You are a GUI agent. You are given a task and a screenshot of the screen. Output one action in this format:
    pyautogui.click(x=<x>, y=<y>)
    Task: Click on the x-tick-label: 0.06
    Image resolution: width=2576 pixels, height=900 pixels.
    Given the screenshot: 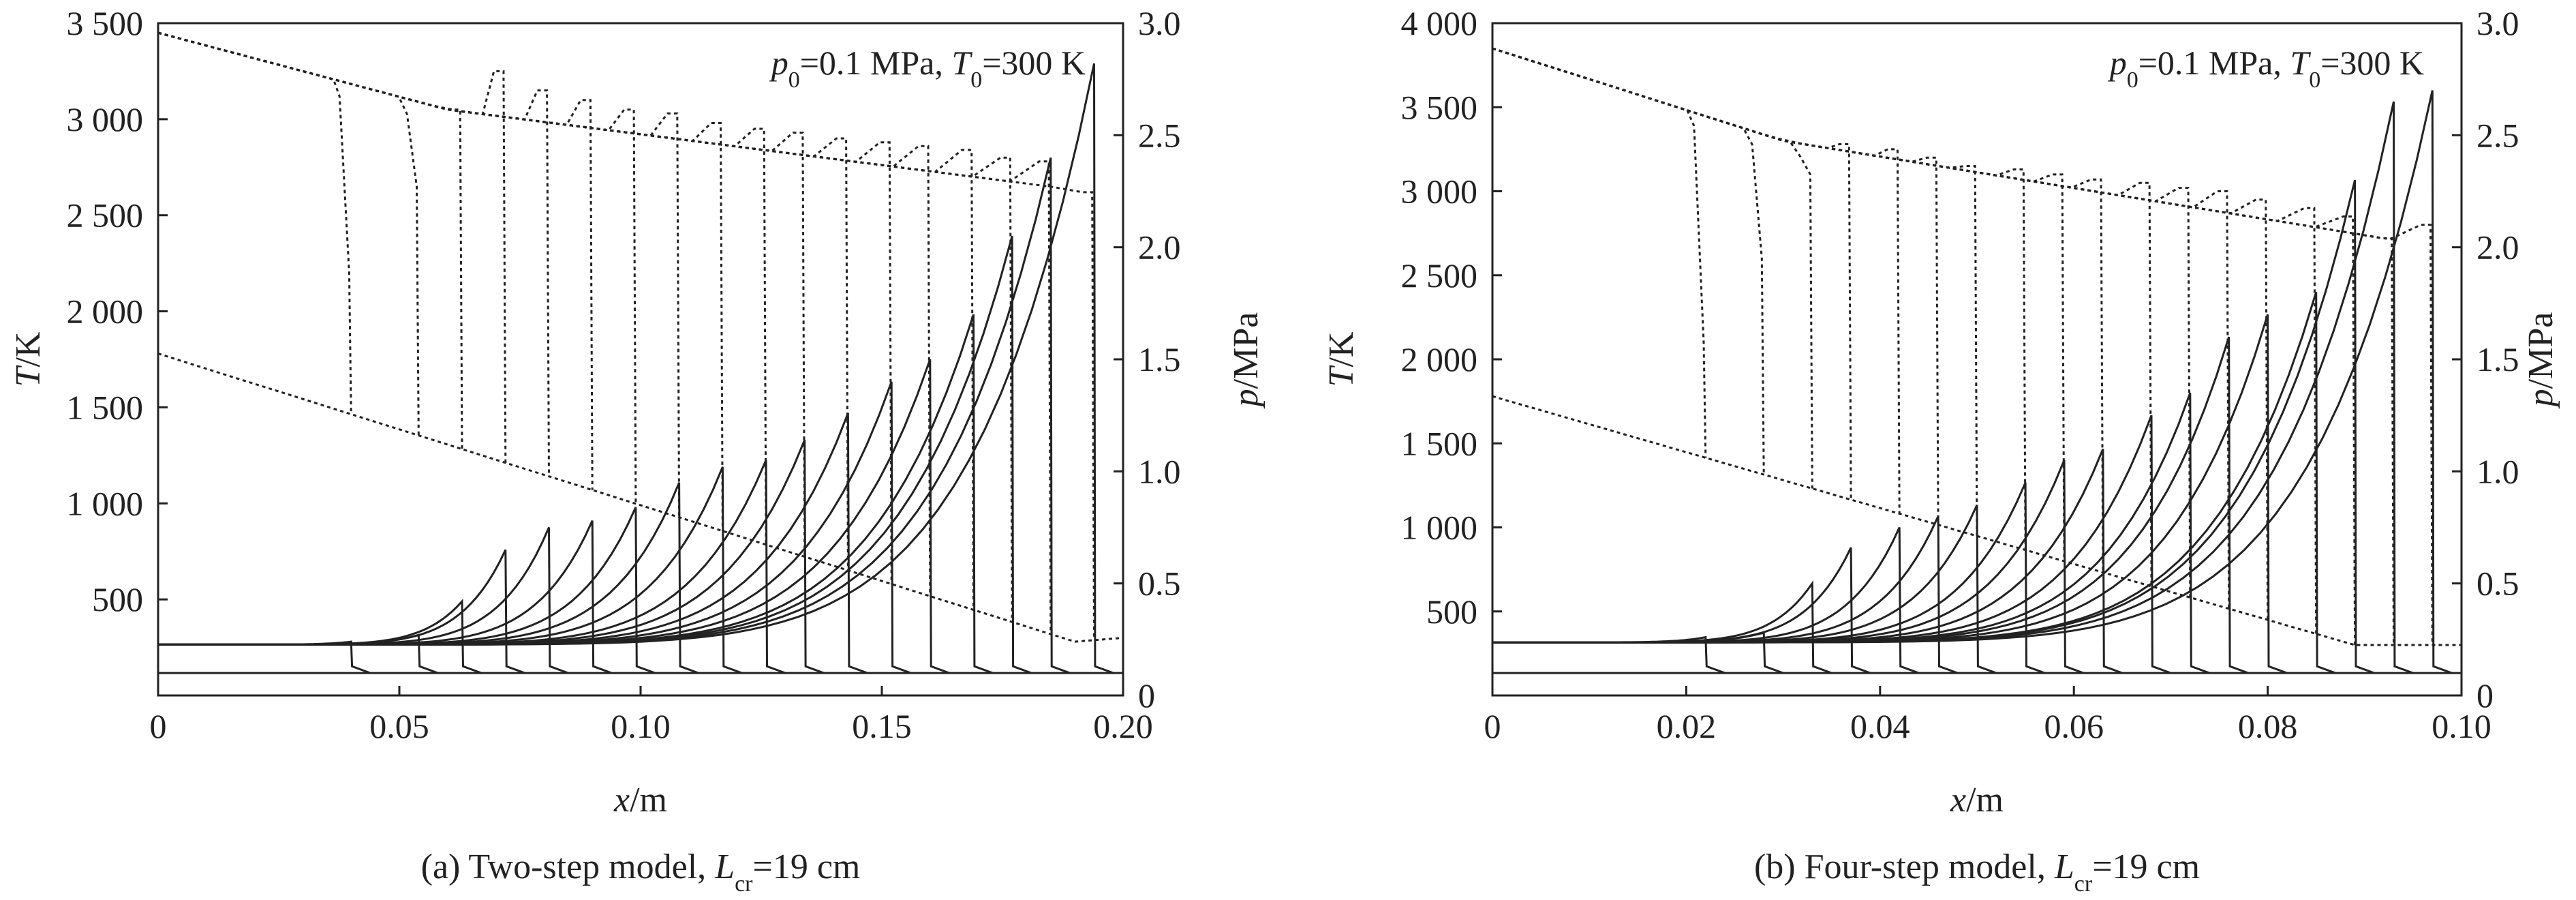 What is the action you would take?
    pyautogui.click(x=2074, y=726)
    